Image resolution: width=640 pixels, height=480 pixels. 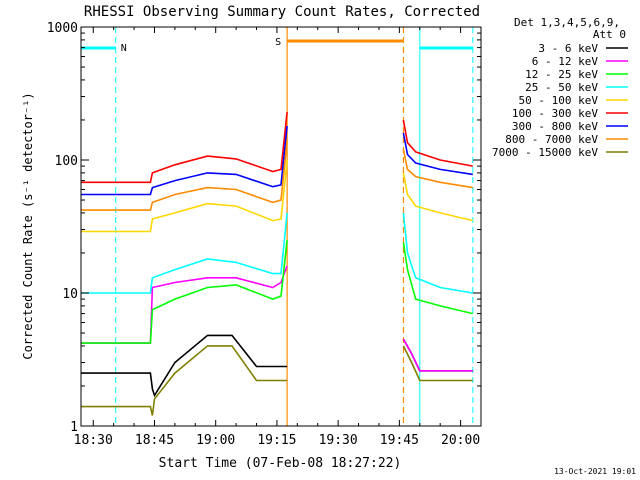 What do you see at coordinates (66, 161) in the screenshot?
I see `y-tick-label: 100` at bounding box center [66, 161].